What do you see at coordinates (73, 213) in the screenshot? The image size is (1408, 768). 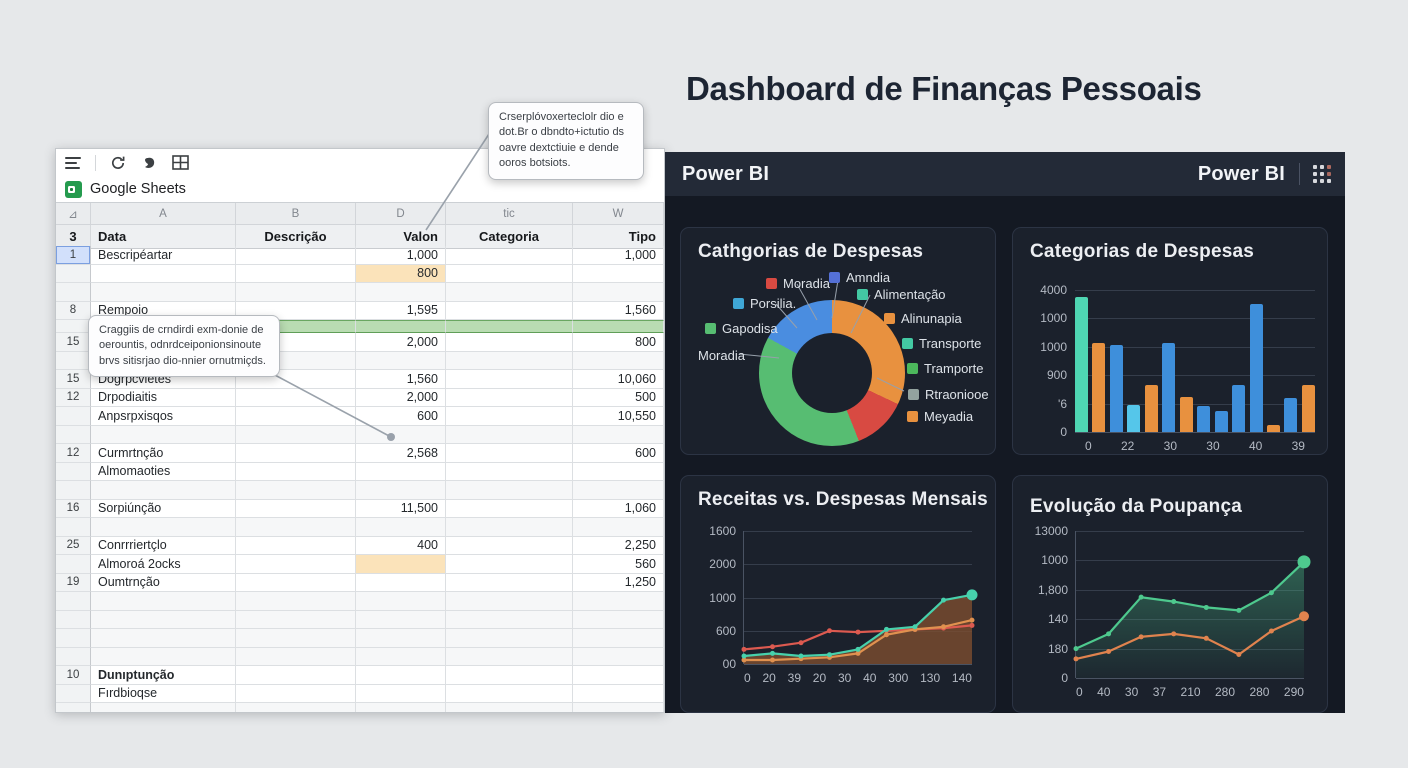 I see `select-all-corner: ⊿` at bounding box center [73, 213].